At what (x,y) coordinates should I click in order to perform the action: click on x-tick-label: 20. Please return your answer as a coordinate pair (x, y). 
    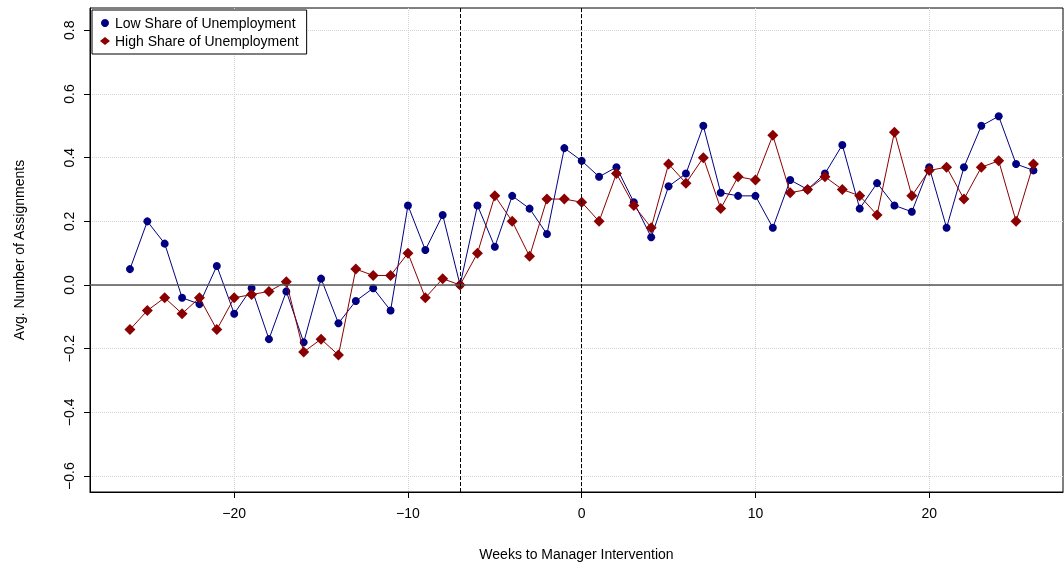
    Looking at the image, I should click on (929, 513).